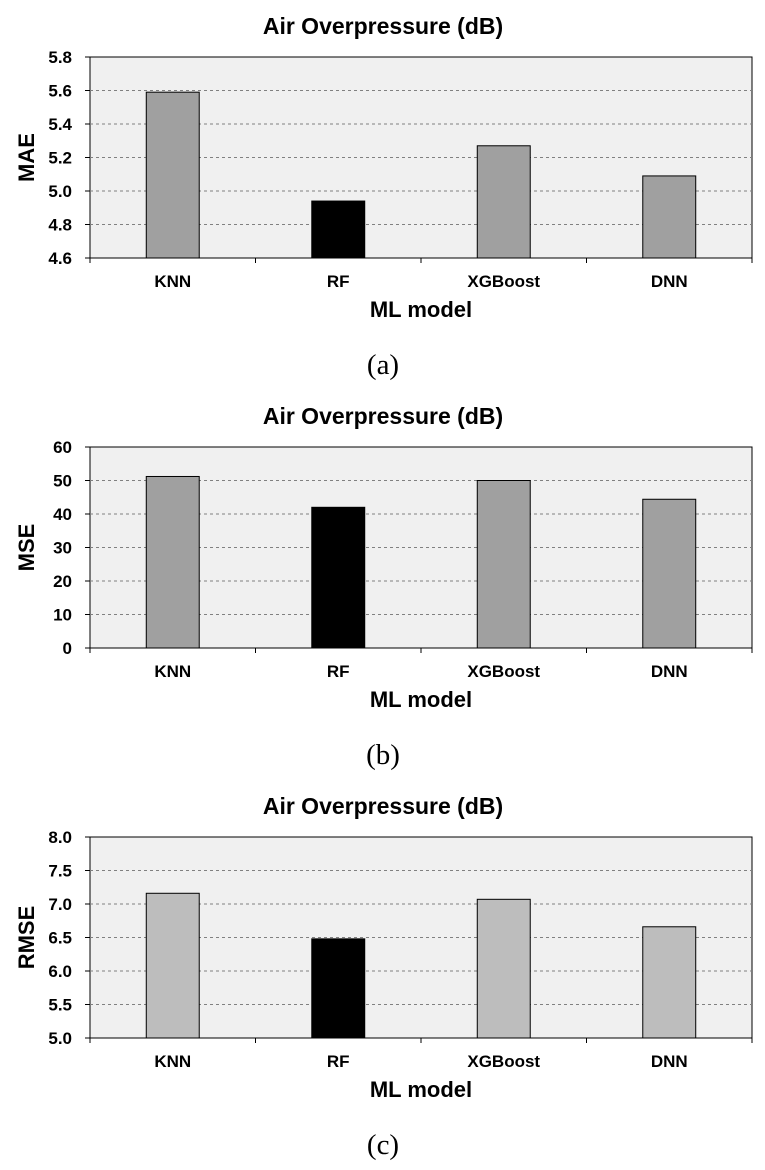 The height and width of the screenshot is (1170, 765). What do you see at coordinates (60, 904) in the screenshot?
I see `y-tick-label: 7.0` at bounding box center [60, 904].